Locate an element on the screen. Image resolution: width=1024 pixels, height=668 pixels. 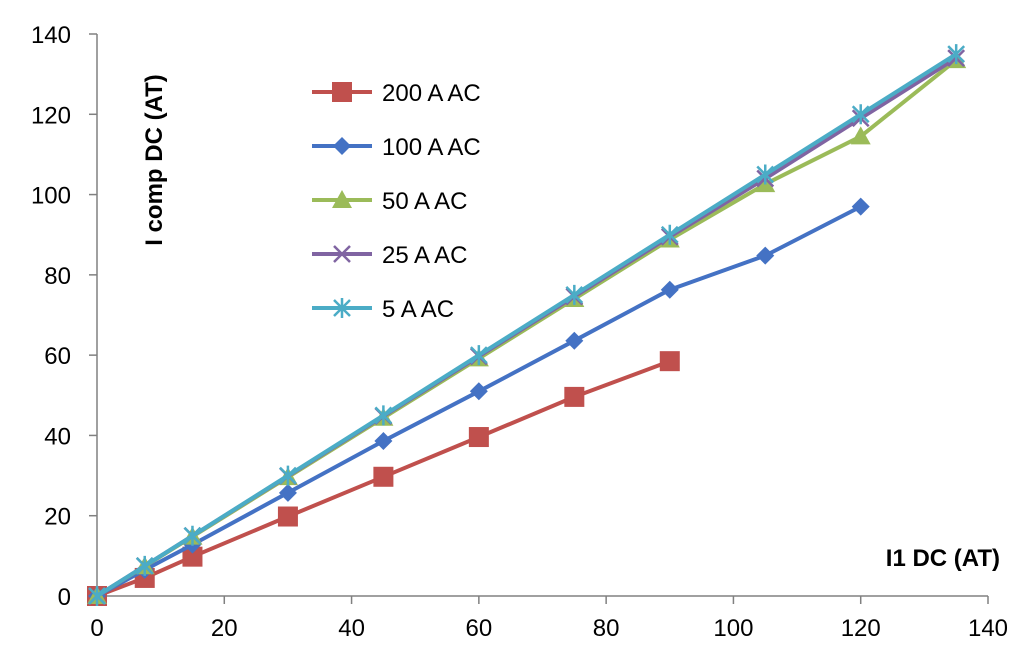
legend-item: 200 A AC is located at coordinates (396, 93).